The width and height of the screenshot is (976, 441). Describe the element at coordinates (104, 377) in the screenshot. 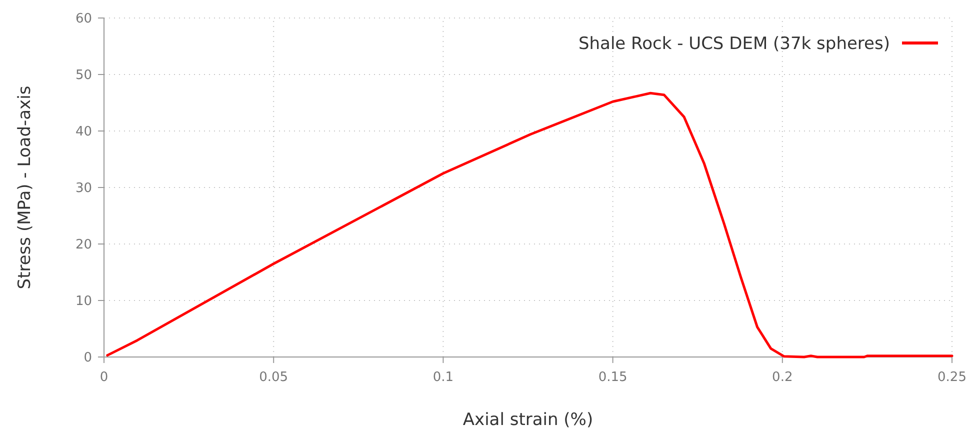

I see `x-tick-label: 0` at that location.